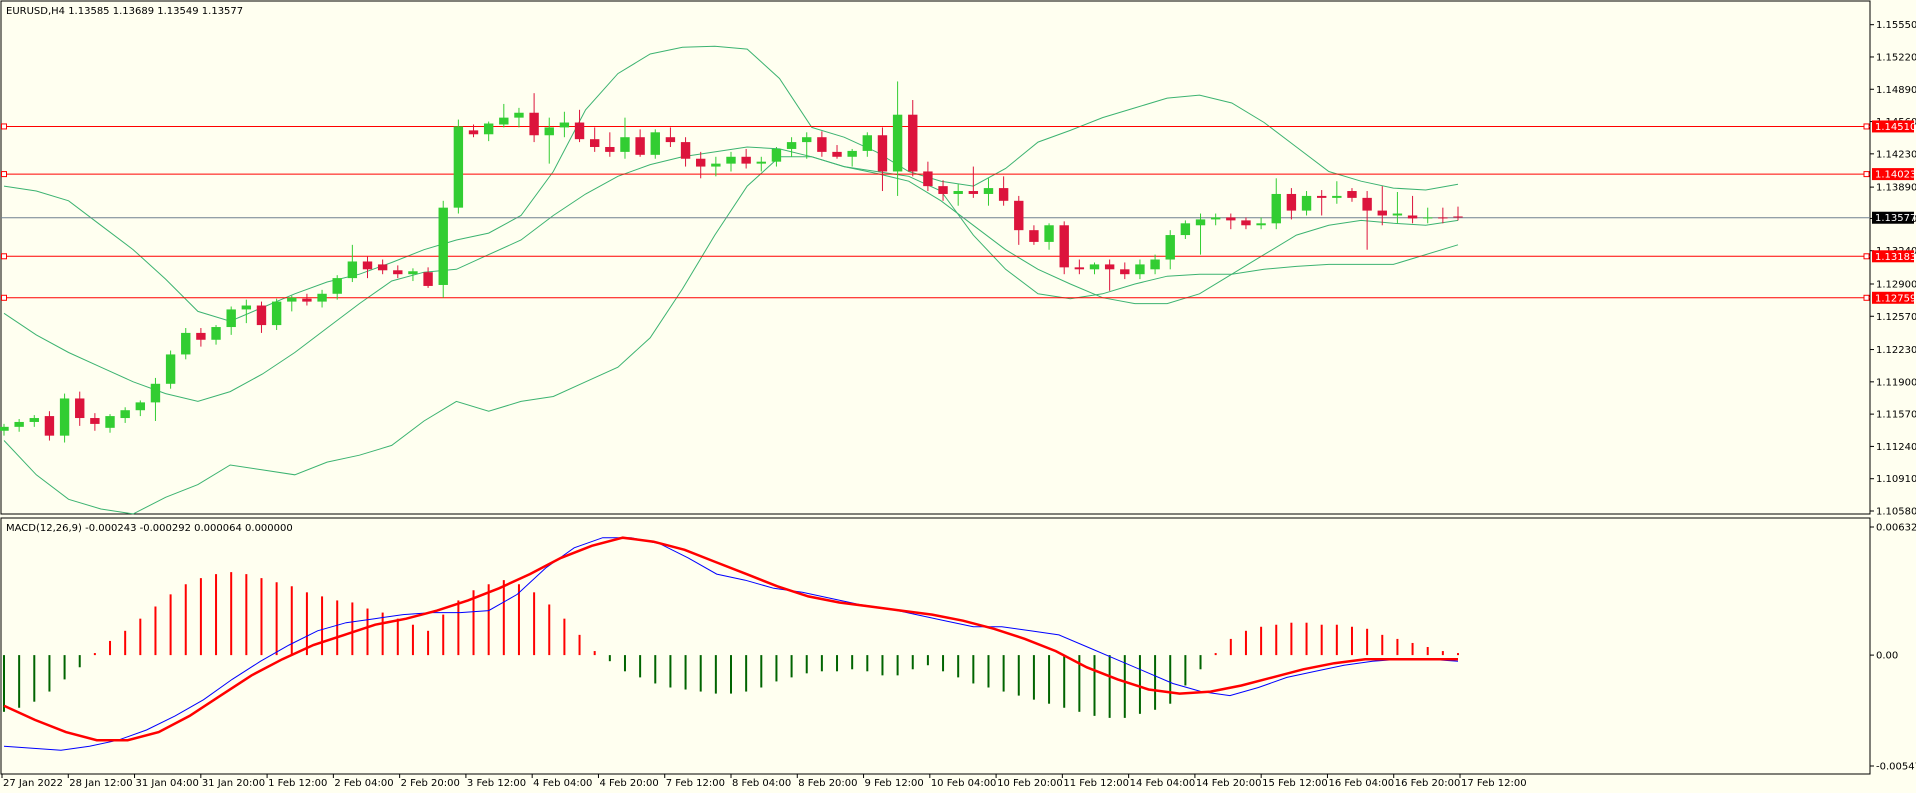 The image size is (1916, 793). I want to click on time-tick-label: 16 Feb 20:00, so click(1428, 783).